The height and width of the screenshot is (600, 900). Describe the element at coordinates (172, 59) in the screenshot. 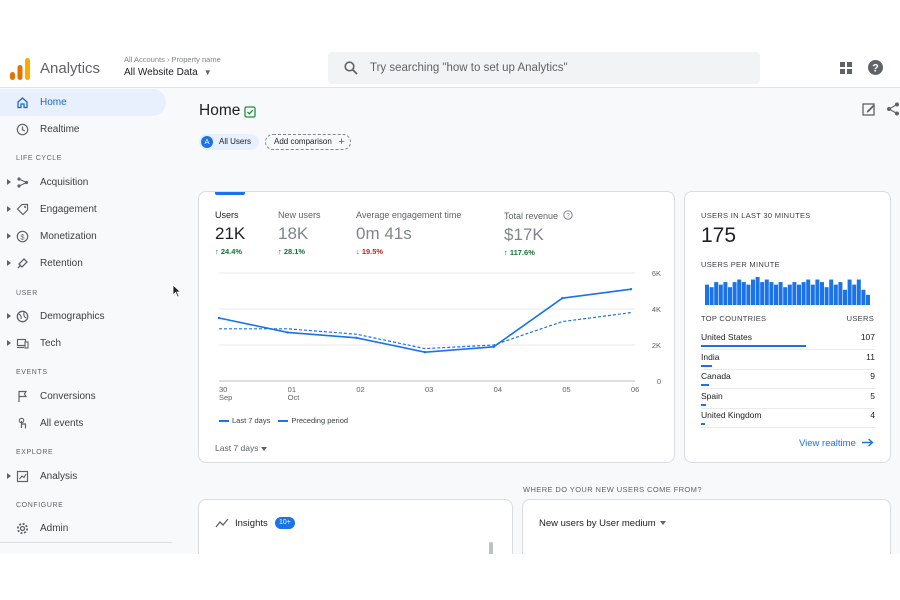

I see `breadcrumb: All Accounts › Property name` at that location.